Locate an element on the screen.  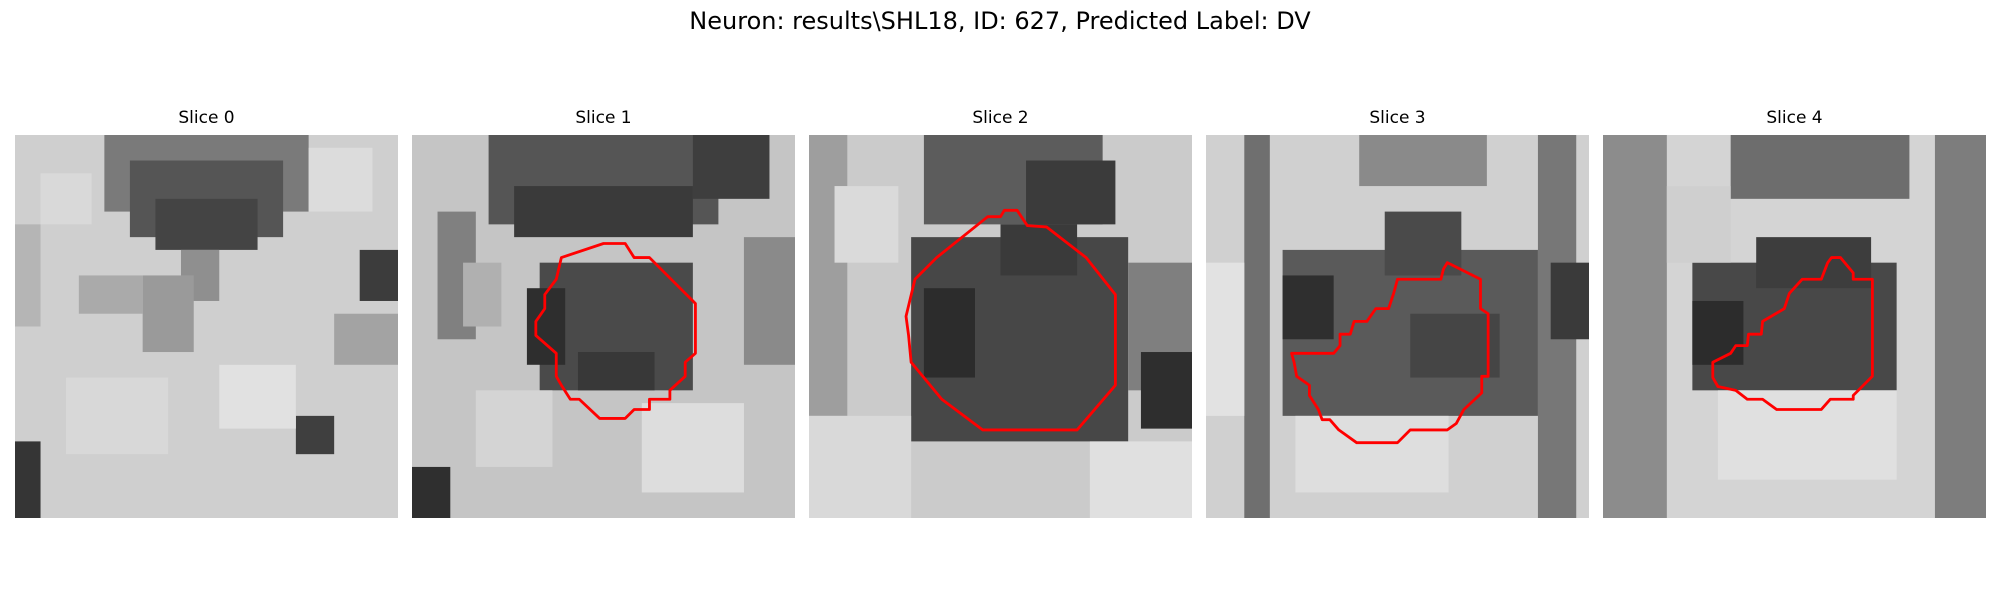
slice-title-4: Slice 4 is located at coordinates (1794, 118).